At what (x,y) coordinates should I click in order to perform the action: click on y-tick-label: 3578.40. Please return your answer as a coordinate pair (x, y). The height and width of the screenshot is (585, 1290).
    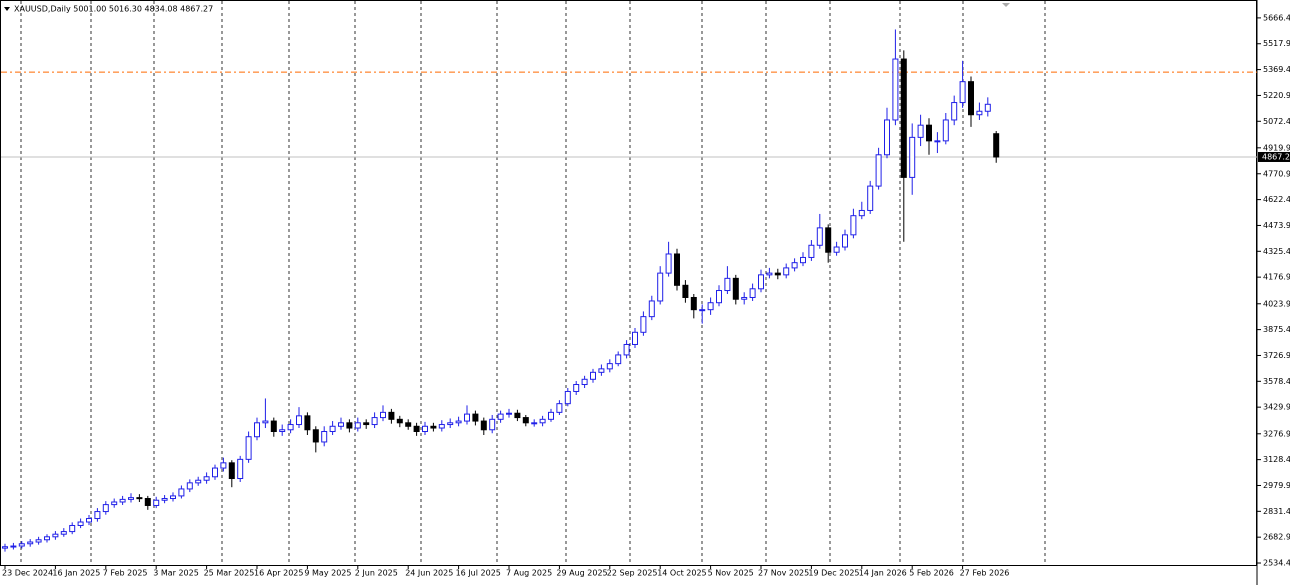
    Looking at the image, I should click on (1276, 381).